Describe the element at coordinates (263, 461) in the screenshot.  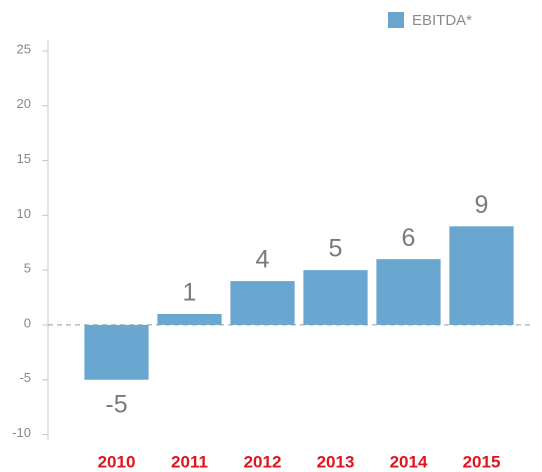
I see `x-tick-label: 2012` at that location.